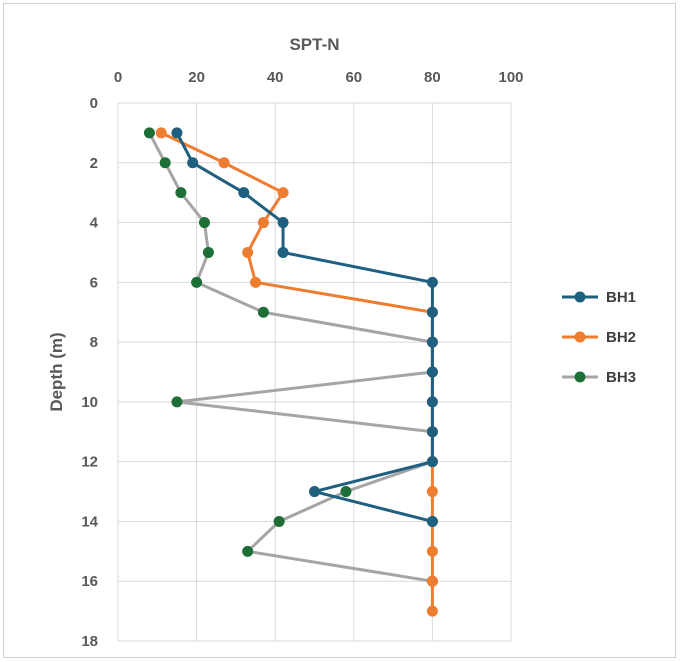 The height and width of the screenshot is (662, 681). I want to click on legend-label: BH3, so click(621, 377).